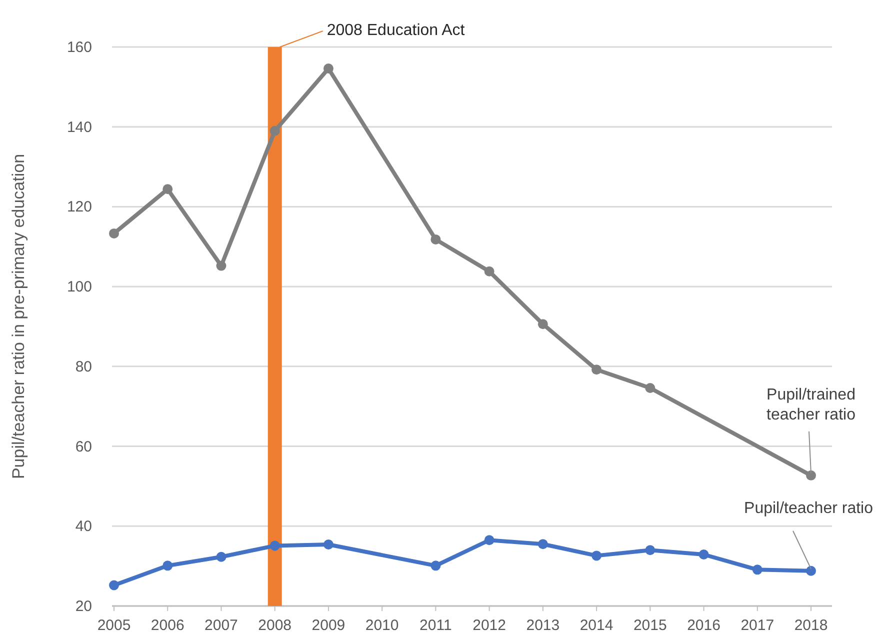 The height and width of the screenshot is (637, 877). Describe the element at coordinates (597, 625) in the screenshot. I see `x-tick-label: 2014` at that location.